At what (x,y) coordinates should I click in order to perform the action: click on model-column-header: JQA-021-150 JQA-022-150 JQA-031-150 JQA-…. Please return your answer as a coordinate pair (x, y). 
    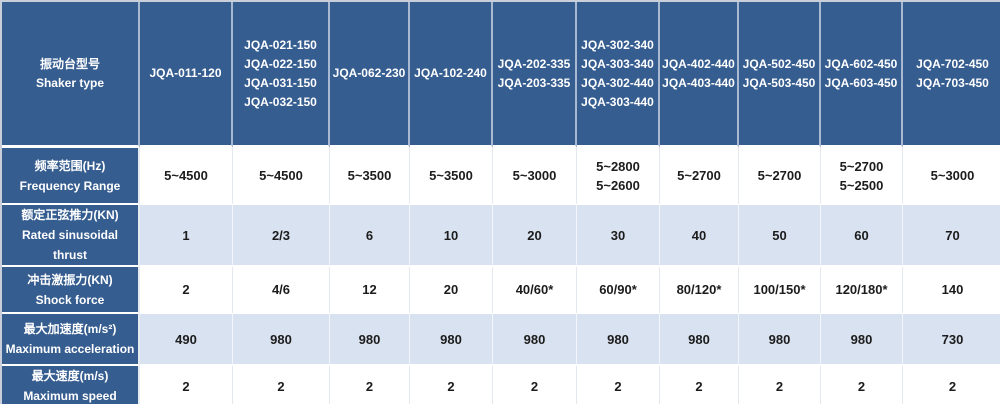
    Looking at the image, I should click on (281, 75).